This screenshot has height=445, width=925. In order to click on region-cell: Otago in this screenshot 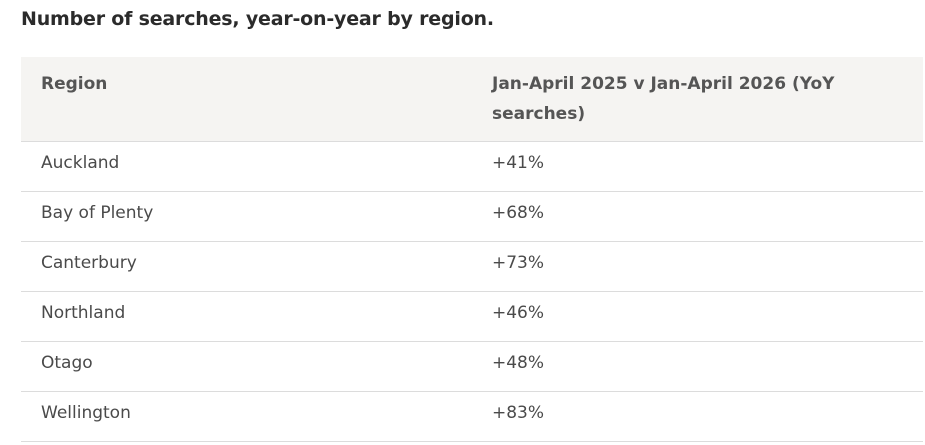, I will do `click(246, 366)`.